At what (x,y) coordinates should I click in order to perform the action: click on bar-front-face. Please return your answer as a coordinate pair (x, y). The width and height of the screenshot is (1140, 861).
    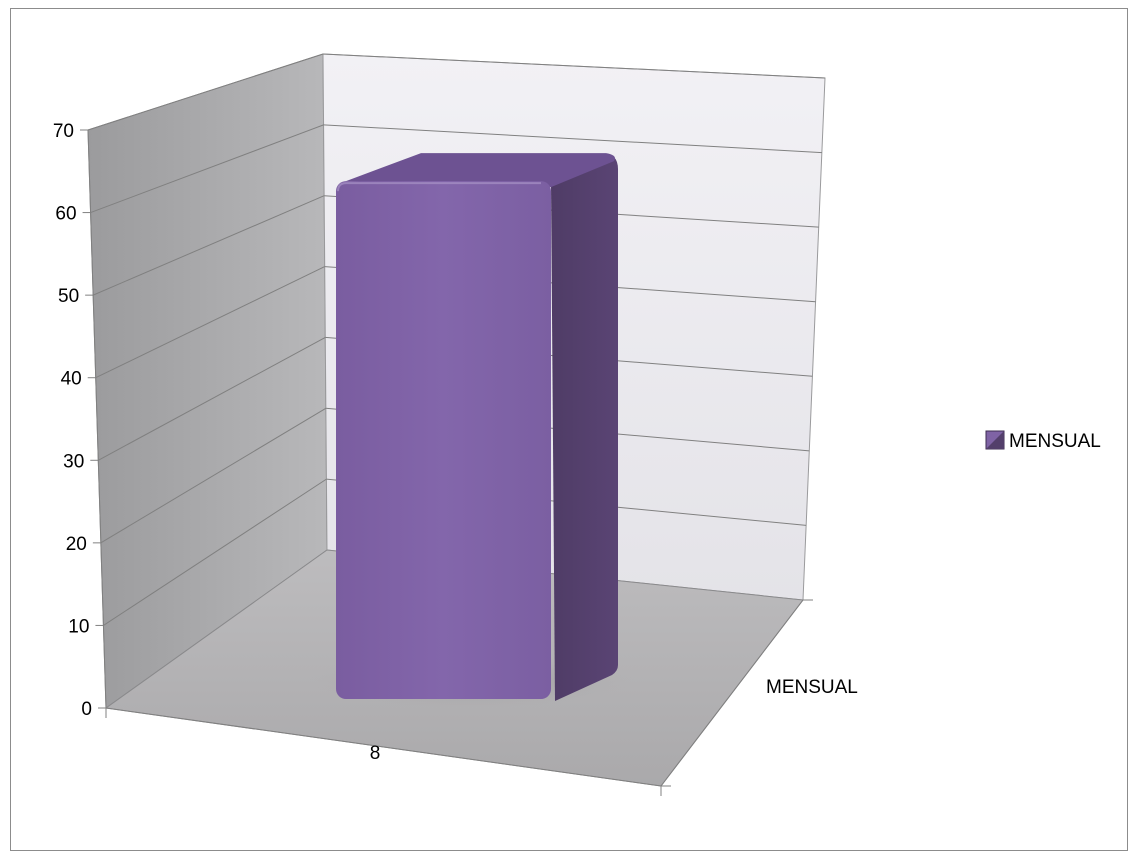
    Looking at the image, I should click on (443, 440).